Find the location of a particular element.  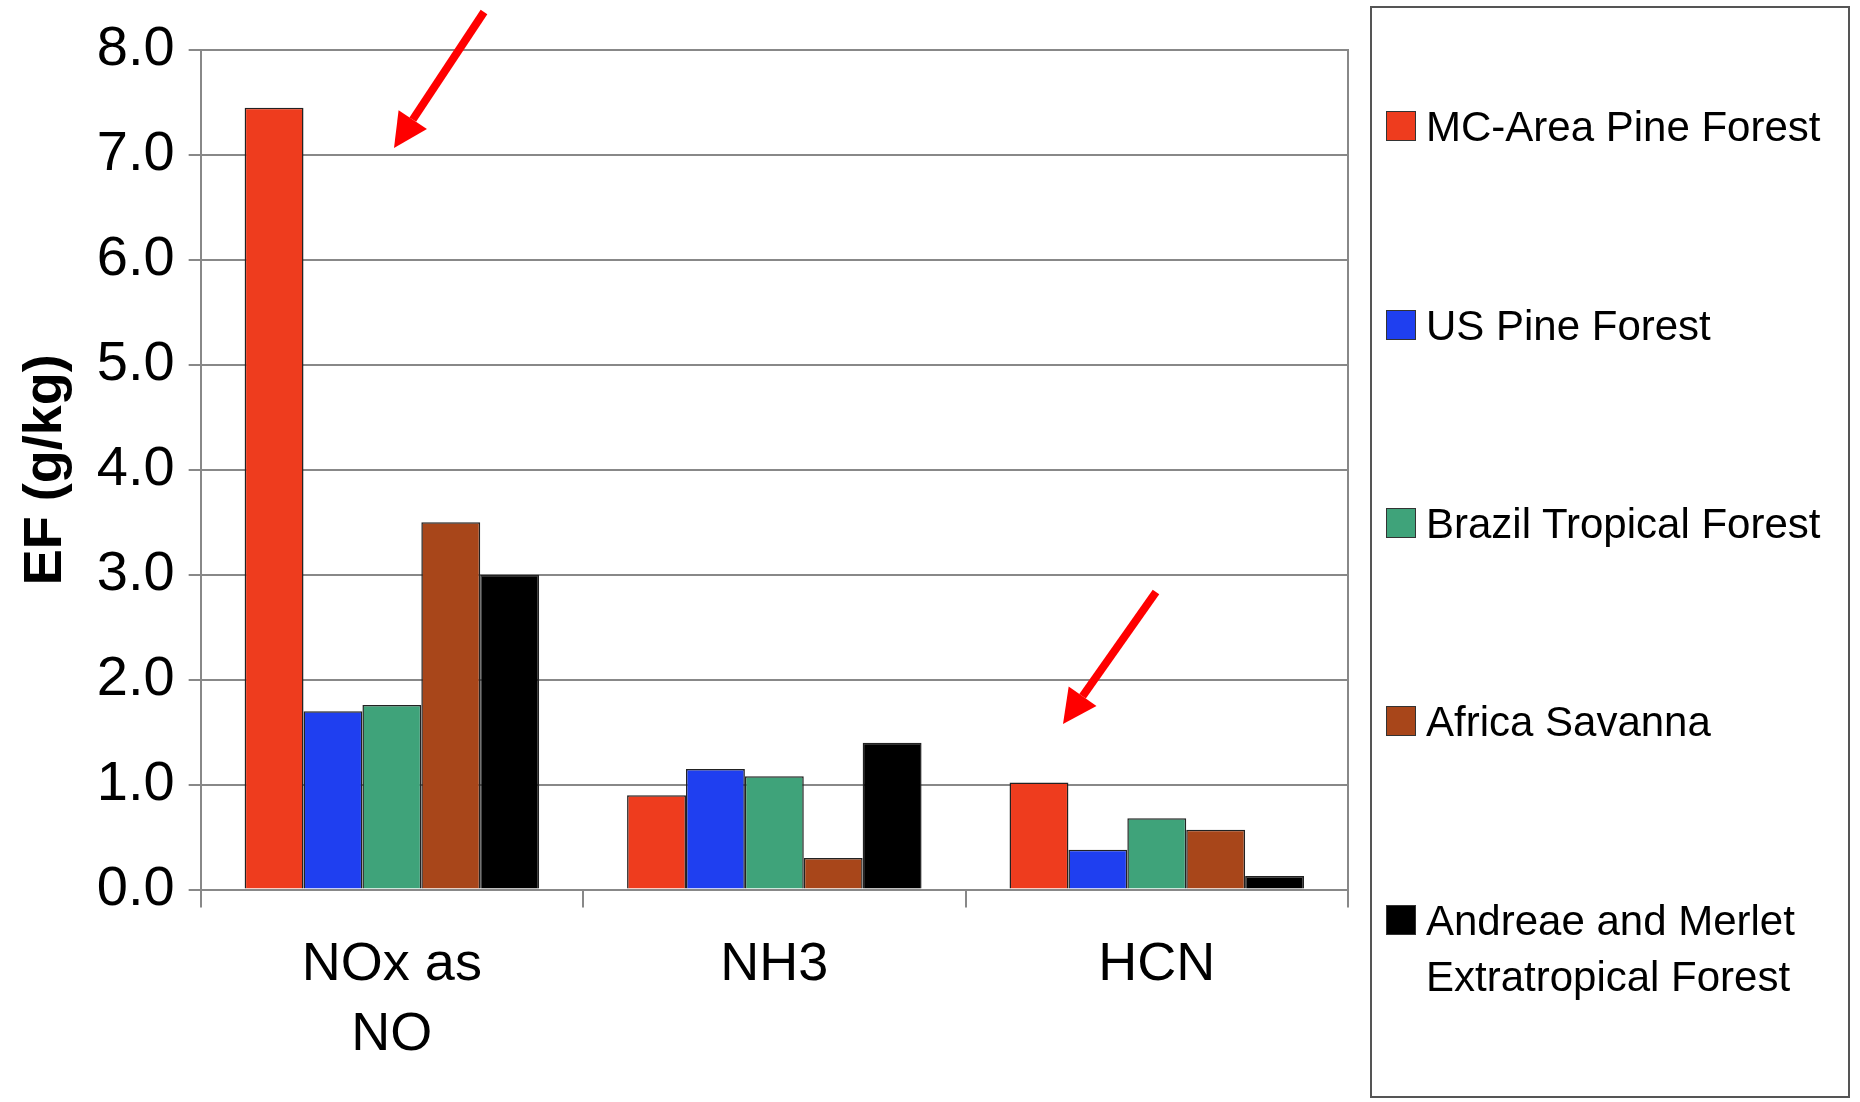

legend-label: Brazil Tropical Forest is located at coordinates (1623, 523).